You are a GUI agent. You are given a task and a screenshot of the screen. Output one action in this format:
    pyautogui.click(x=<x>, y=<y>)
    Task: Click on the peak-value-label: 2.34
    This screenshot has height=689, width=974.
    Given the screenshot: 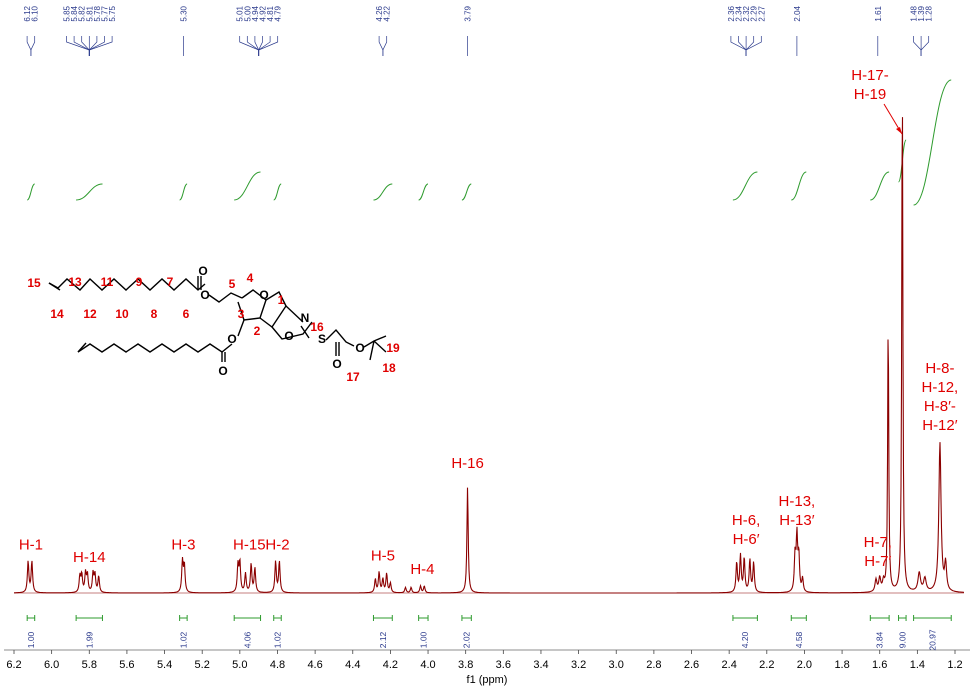 What is the action you would take?
    pyautogui.click(x=739, y=13)
    